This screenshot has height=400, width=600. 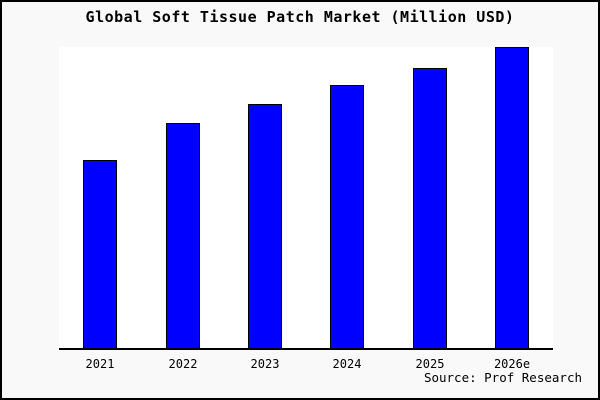 I want to click on bar-2025, so click(x=430, y=208).